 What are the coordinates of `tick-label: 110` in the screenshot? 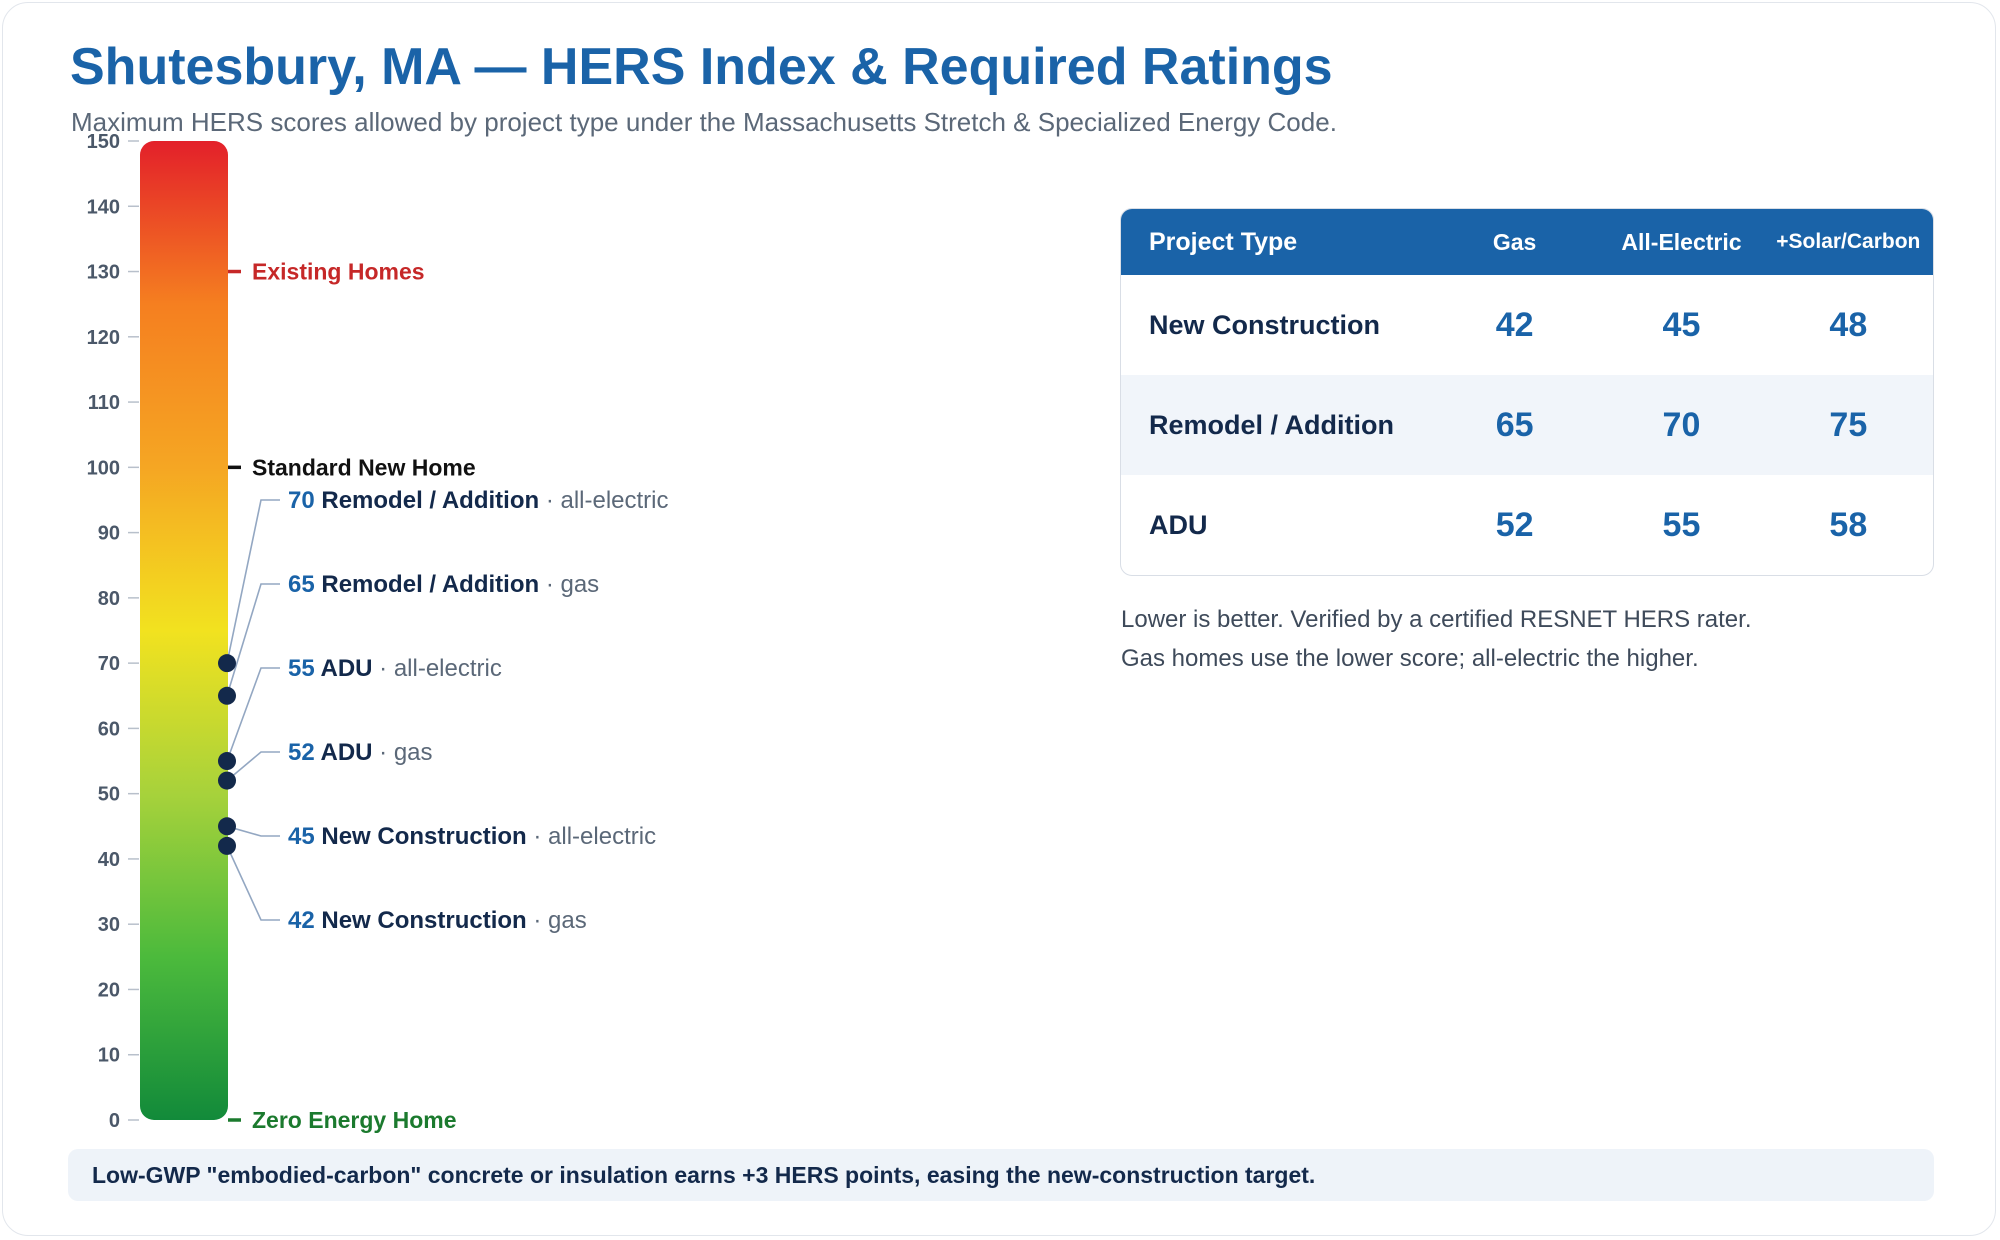 It's located at (104, 403).